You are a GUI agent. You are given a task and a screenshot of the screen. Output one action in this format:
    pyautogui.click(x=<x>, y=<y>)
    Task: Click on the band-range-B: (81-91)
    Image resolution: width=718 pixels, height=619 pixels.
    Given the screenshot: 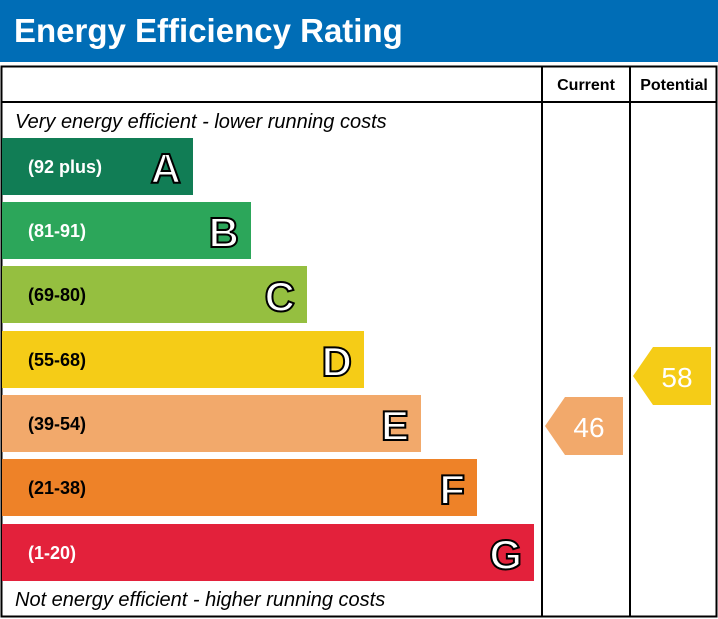 What is the action you would take?
    pyautogui.click(x=57, y=231)
    